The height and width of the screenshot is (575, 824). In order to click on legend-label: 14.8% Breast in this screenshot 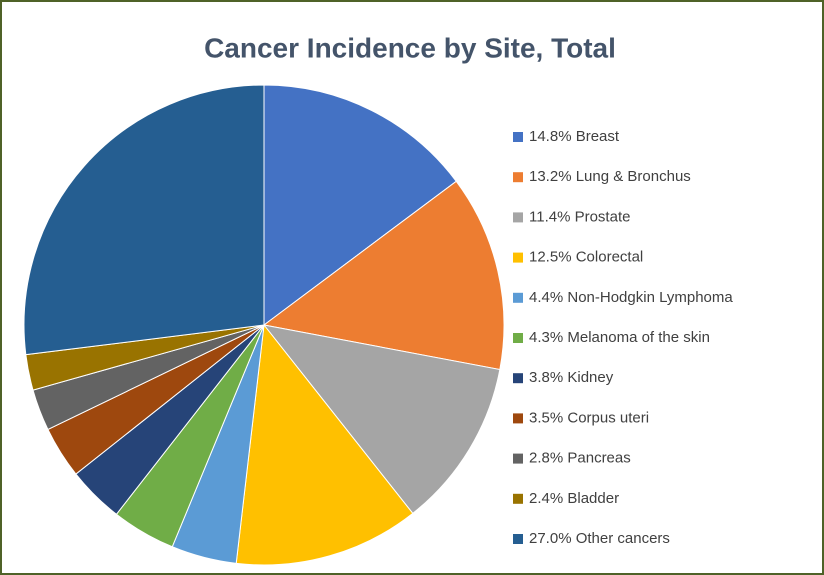, I will do `click(574, 136)`.